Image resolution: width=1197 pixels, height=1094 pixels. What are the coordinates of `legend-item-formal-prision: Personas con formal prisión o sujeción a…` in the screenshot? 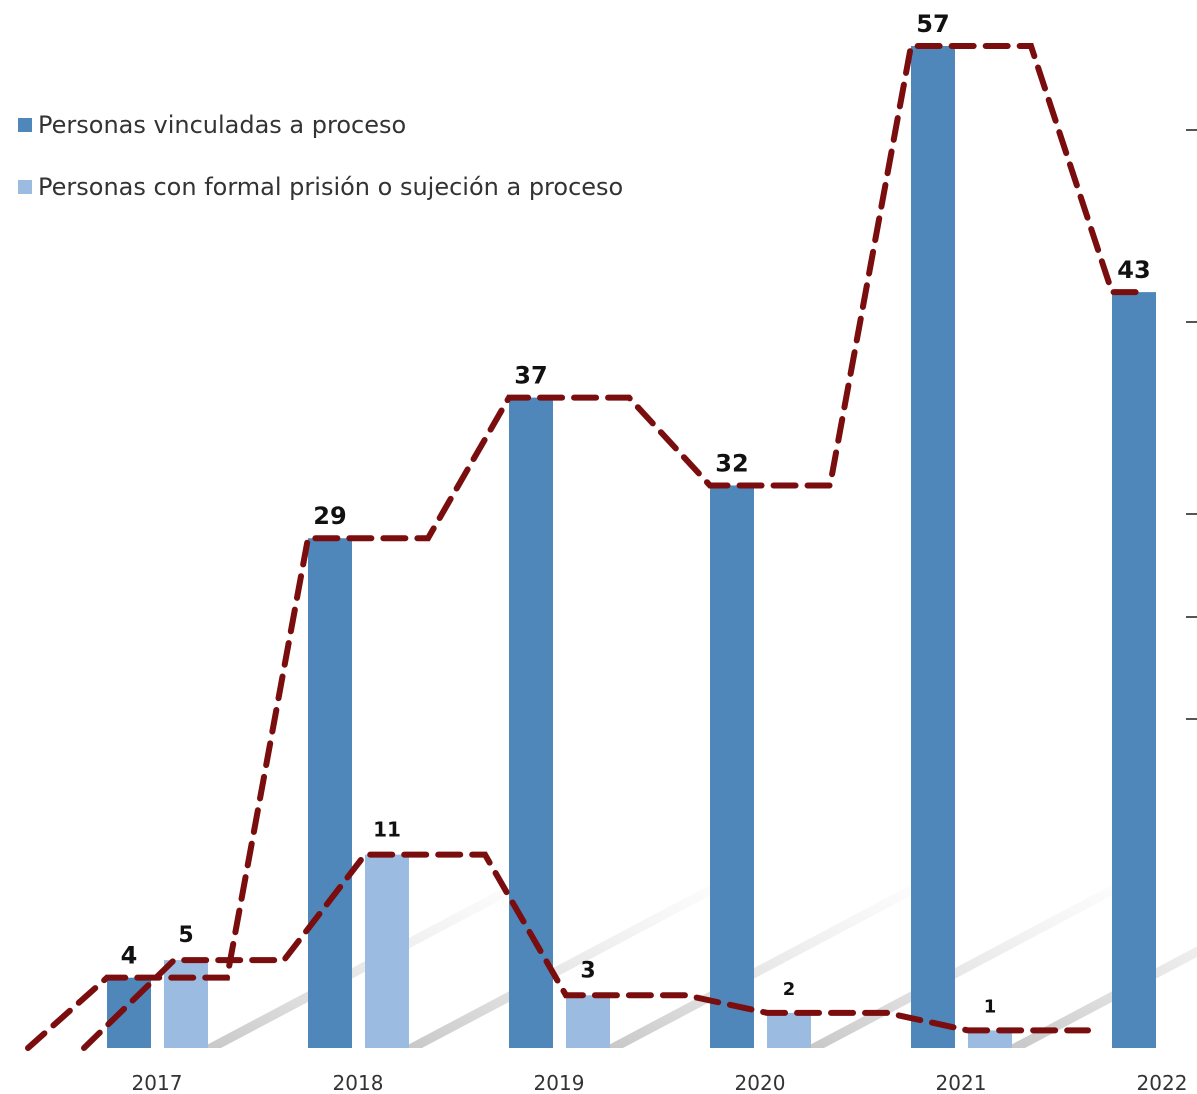 It's located at (320, 187).